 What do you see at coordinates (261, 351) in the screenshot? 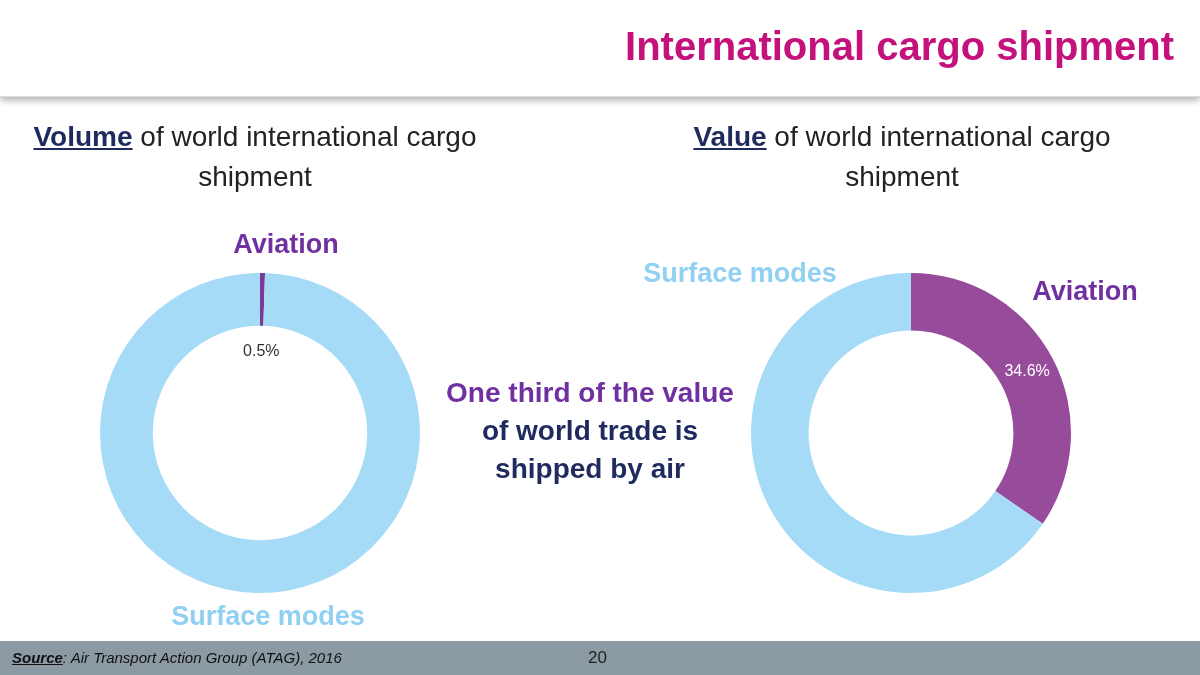
I see `data-label: 0.5%` at bounding box center [261, 351].